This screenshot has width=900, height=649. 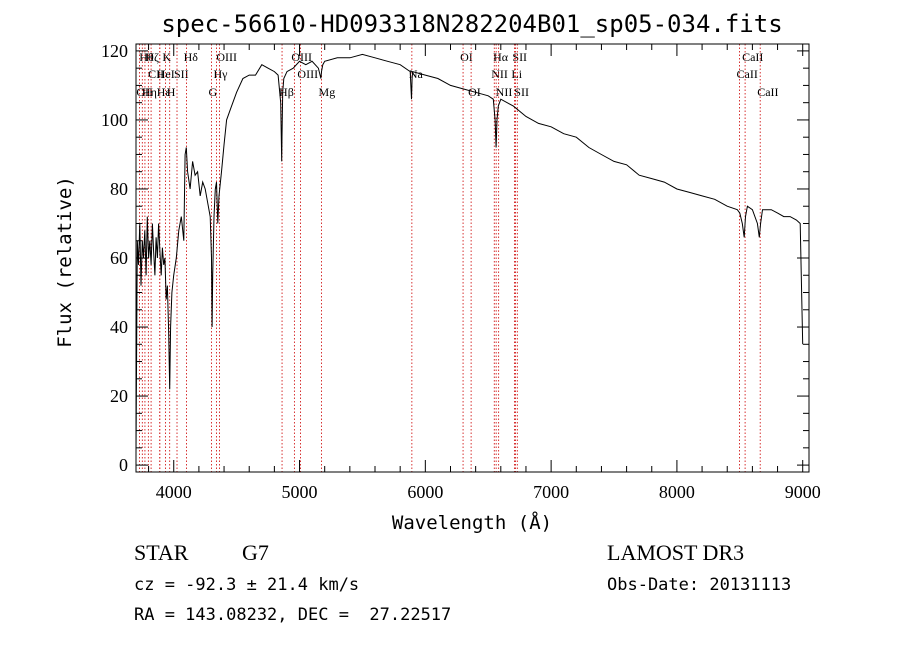 I want to click on coordinates: RA = 143.08232, DEC = 27.22517, so click(x=292, y=615).